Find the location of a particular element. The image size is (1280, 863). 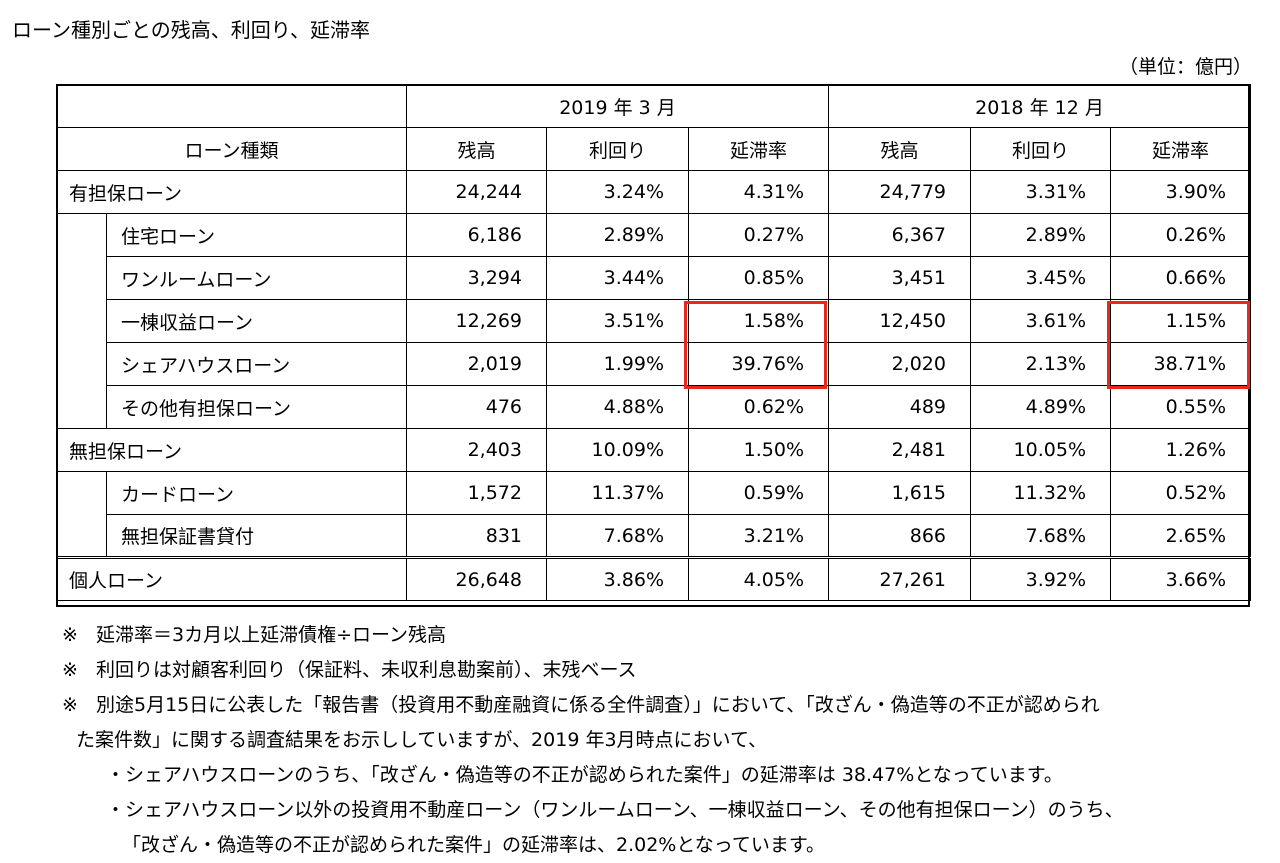

bullet-other-investment-continued: 「改ざん・偽造等の不正が認められた案件」の延滞率は、2.02%となっています。 is located at coordinates (473, 845).